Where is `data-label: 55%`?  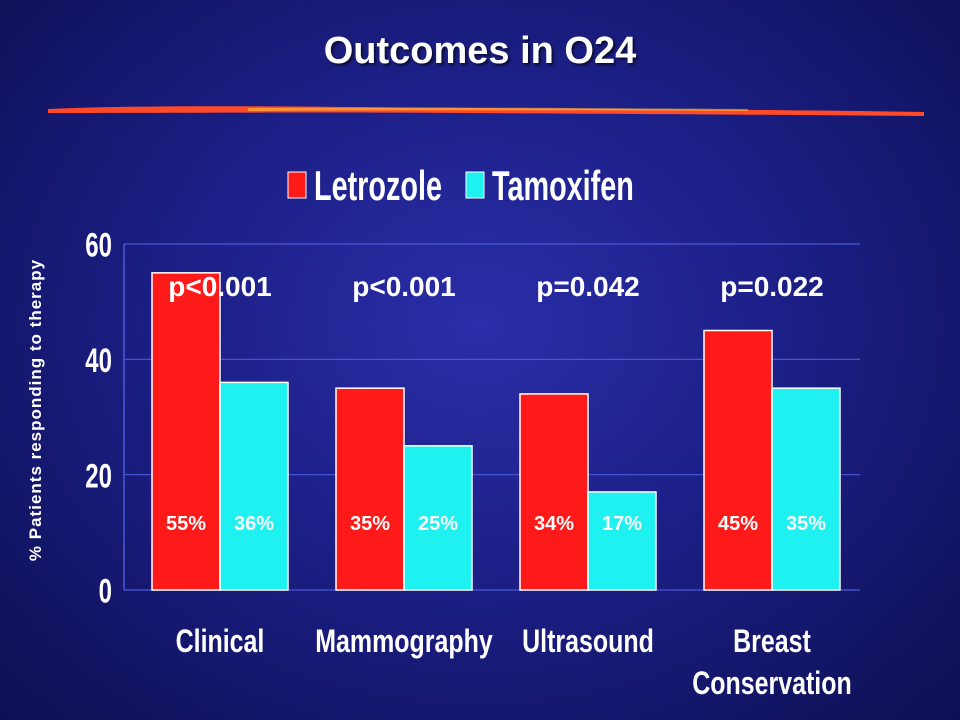
data-label: 55% is located at coordinates (186, 524).